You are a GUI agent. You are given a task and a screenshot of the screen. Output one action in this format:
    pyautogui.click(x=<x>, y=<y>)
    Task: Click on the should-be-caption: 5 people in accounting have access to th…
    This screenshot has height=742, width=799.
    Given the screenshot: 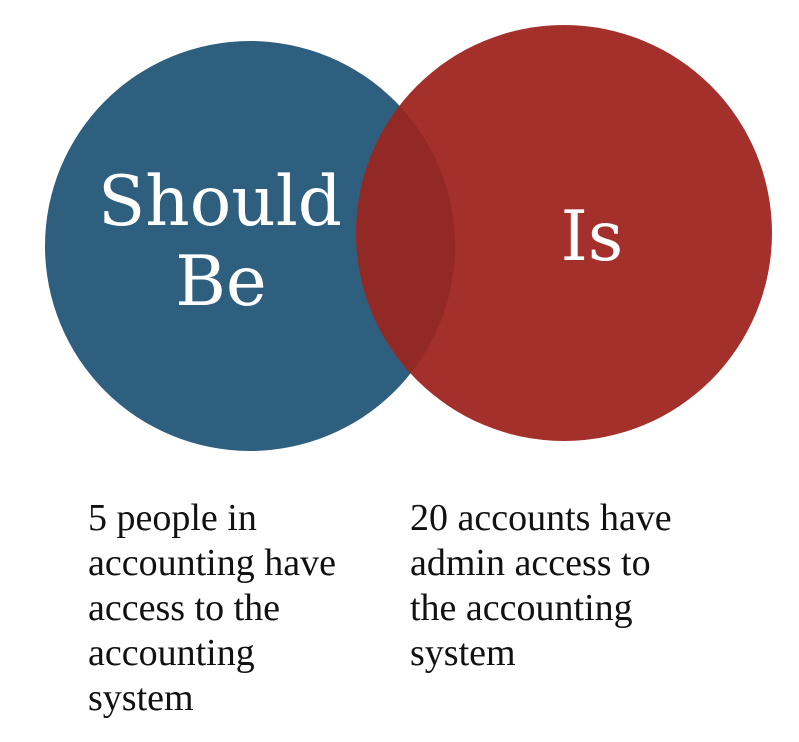 What is the action you would take?
    pyautogui.click(x=238, y=608)
    